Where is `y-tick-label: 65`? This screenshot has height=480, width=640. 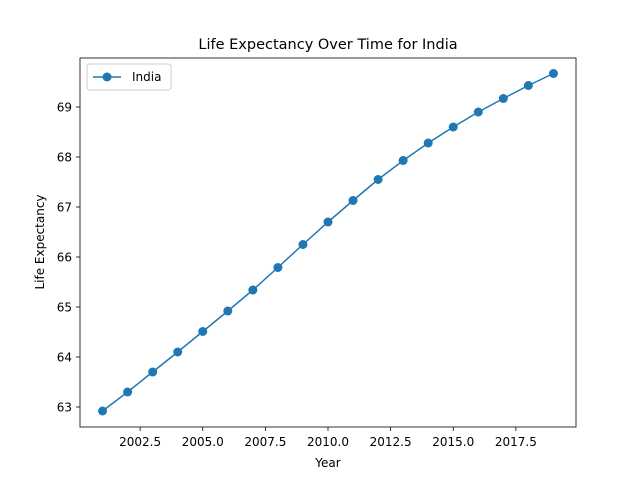 y-tick-label: 65 is located at coordinates (64, 308).